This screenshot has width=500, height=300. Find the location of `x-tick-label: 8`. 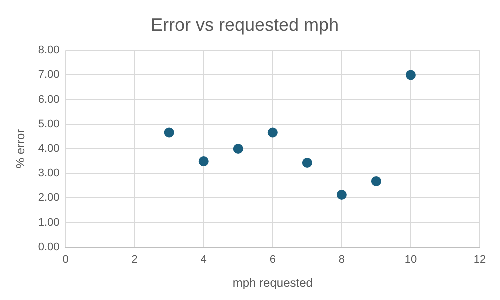

x-tick-label: 8 is located at coordinates (341, 260).